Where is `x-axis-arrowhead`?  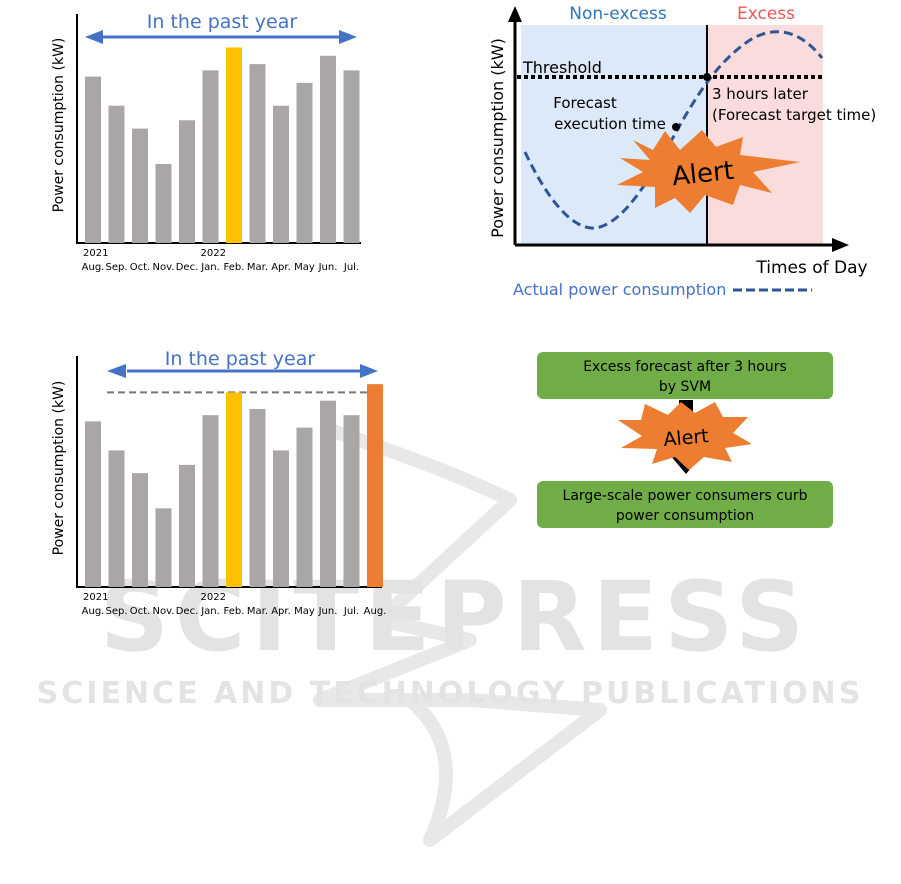
x-axis-arrowhead is located at coordinates (840, 245).